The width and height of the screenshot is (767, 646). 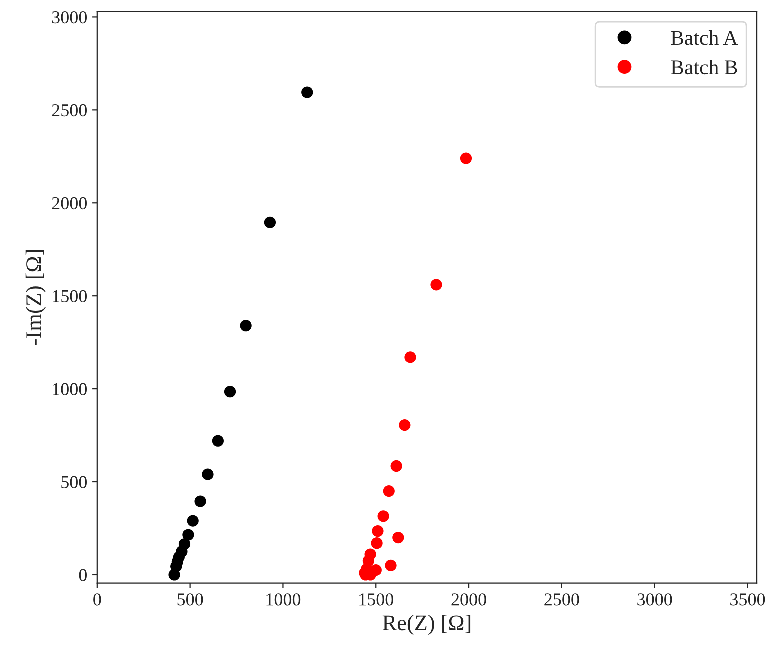 What do you see at coordinates (98, 600) in the screenshot?
I see `x-tick-label: 0` at bounding box center [98, 600].